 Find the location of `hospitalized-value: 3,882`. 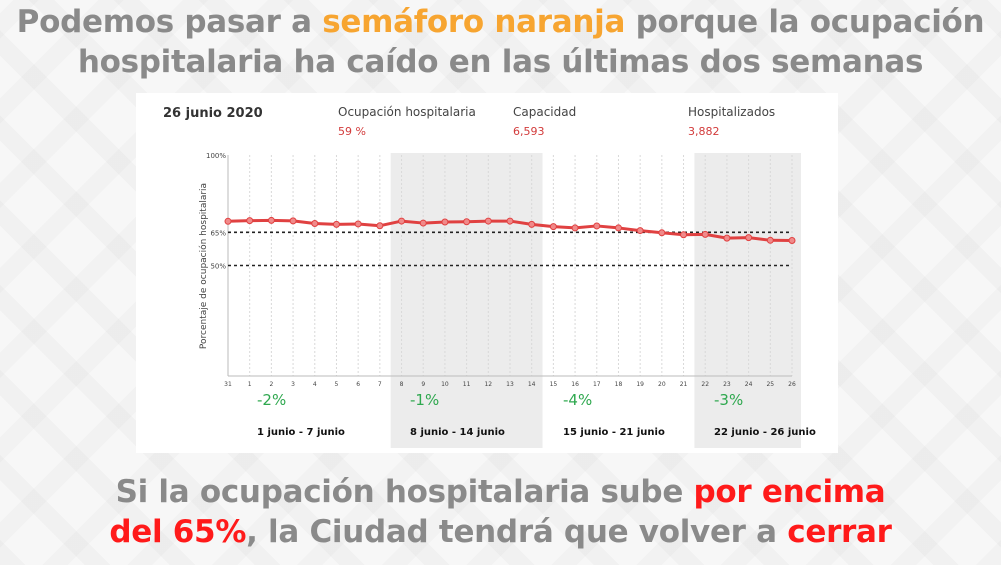

hospitalized-value: 3,882 is located at coordinates (704, 131).